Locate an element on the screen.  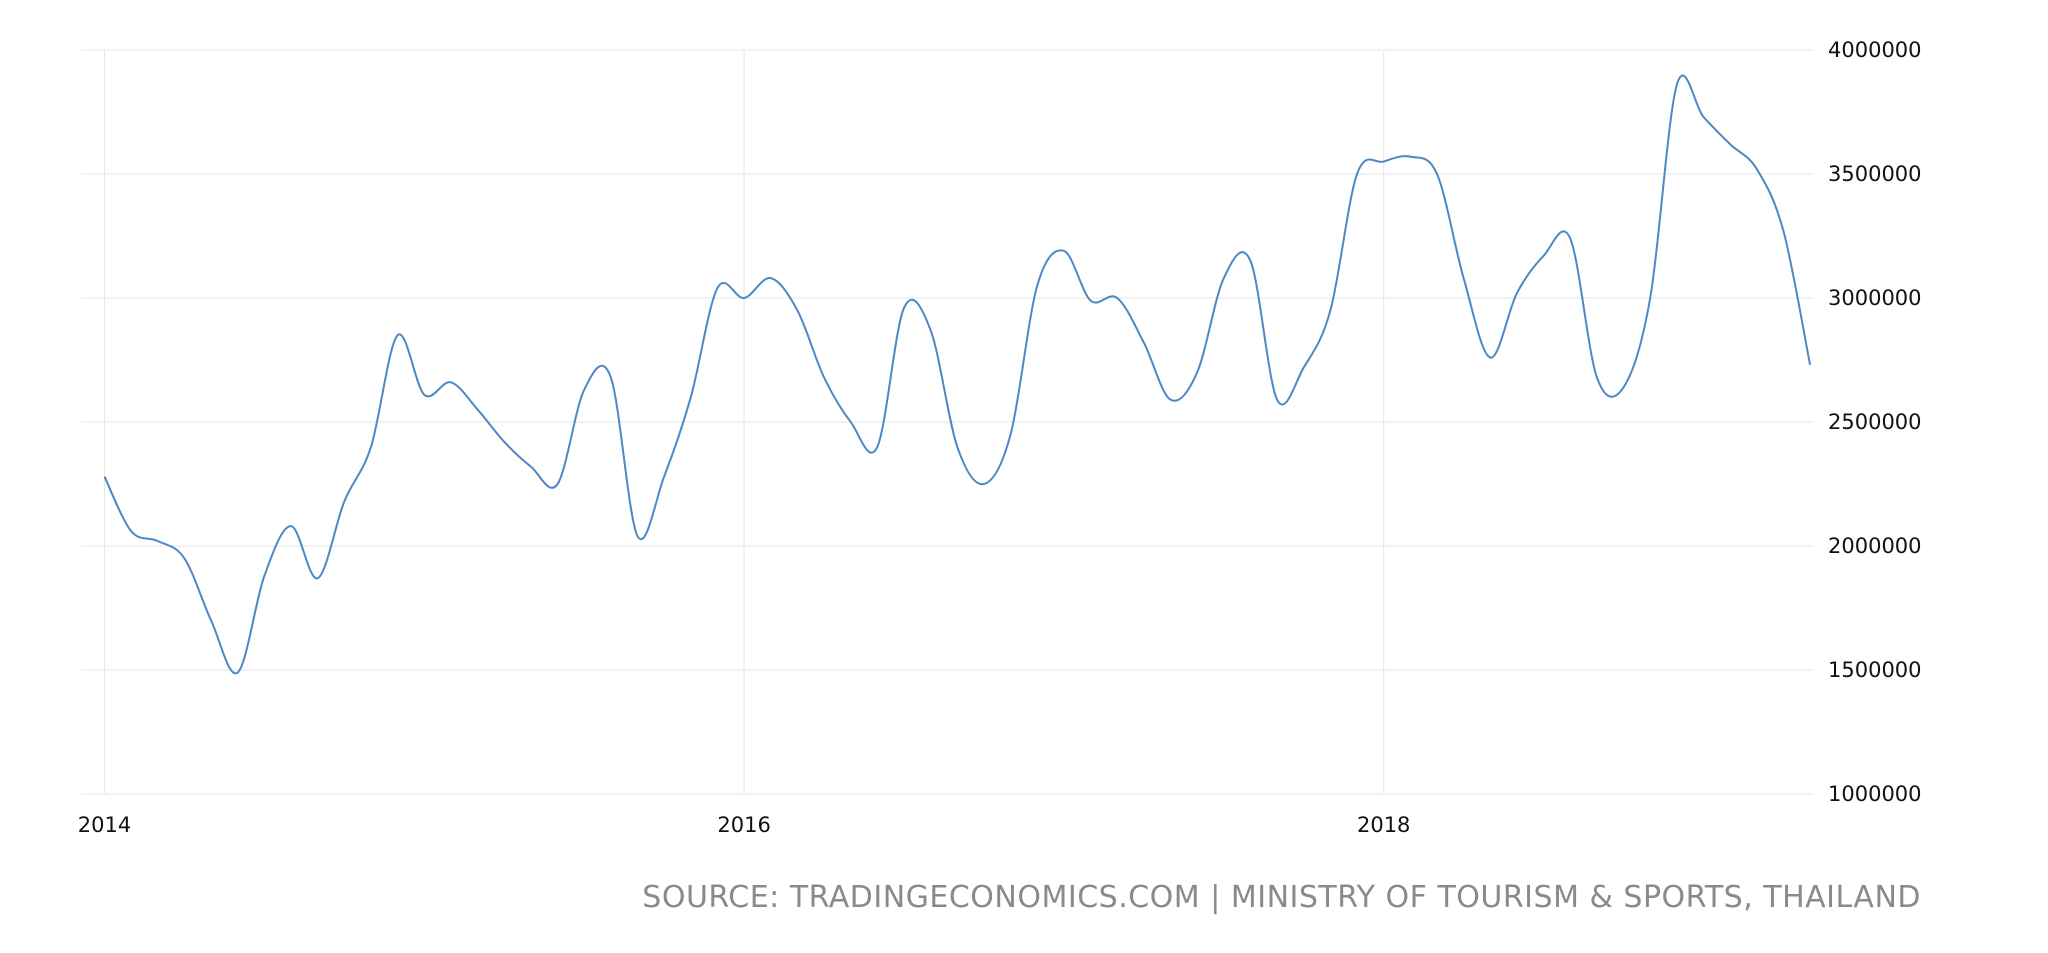
y-tick-label: 4000000 is located at coordinates (1875, 50).